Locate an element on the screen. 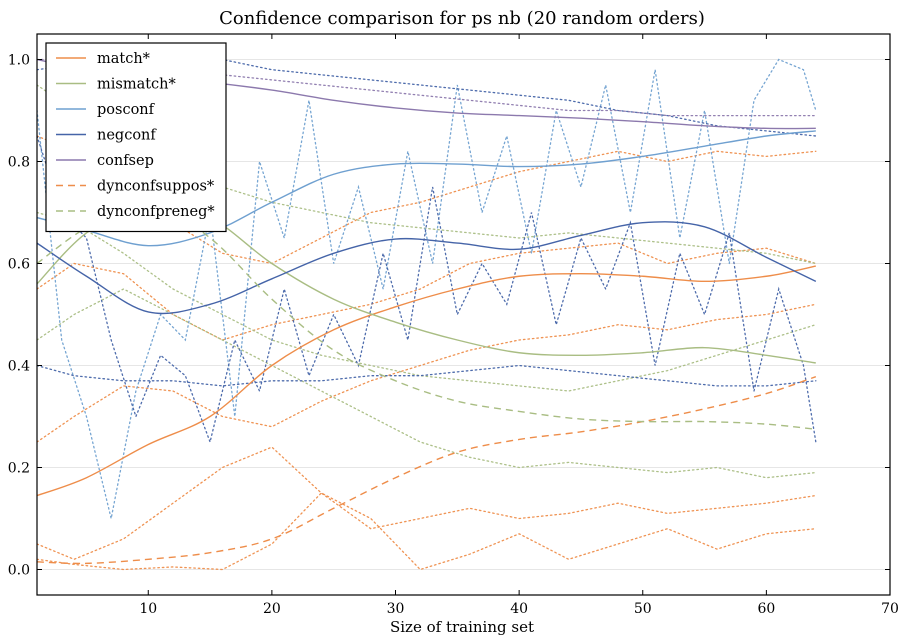 This screenshot has height=644, width=906. legend-label: confsep is located at coordinates (125, 161).